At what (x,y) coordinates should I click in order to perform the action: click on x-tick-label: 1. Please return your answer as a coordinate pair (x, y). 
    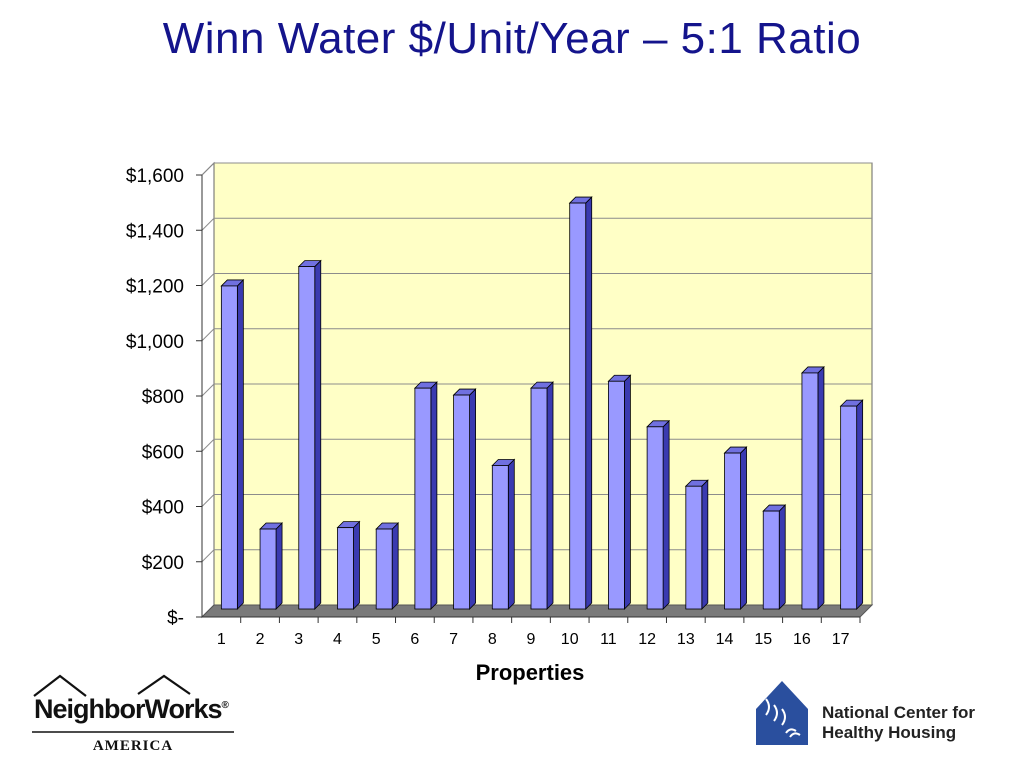
    Looking at the image, I should click on (221, 639).